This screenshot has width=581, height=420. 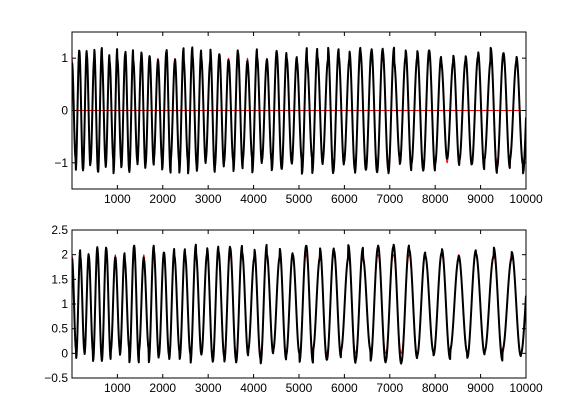 What do you see at coordinates (64, 255) in the screenshot?
I see `y-tick-label: 2` at bounding box center [64, 255].